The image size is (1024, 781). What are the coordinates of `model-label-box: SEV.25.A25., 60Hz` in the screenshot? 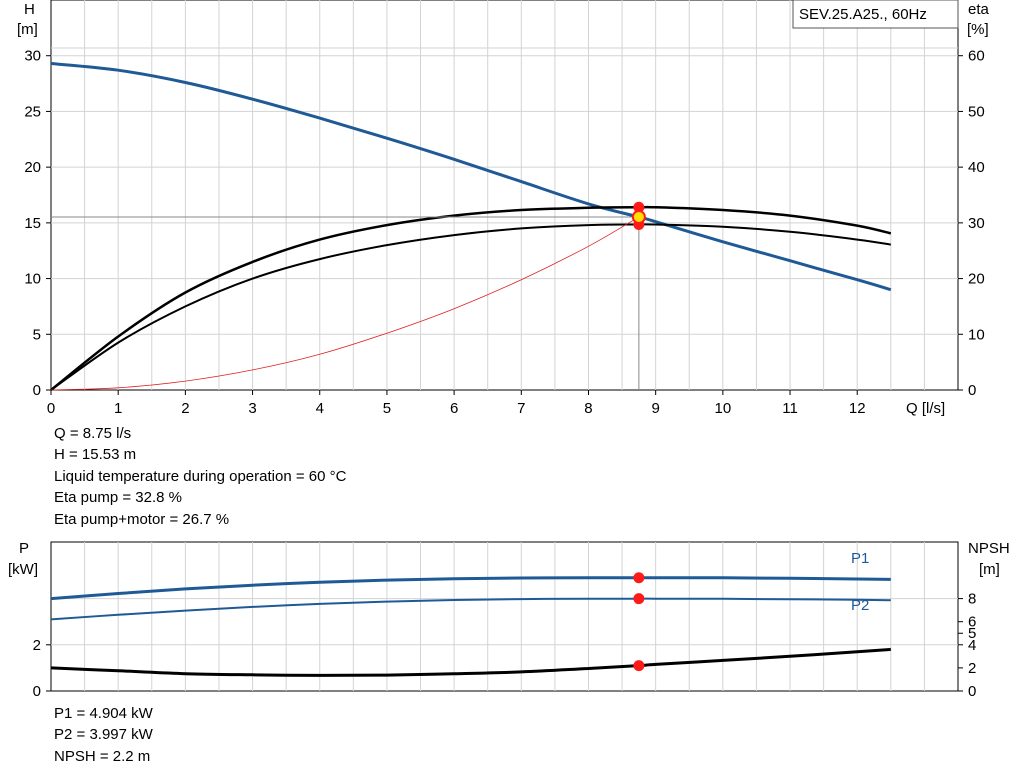 It's located at (875, 14).